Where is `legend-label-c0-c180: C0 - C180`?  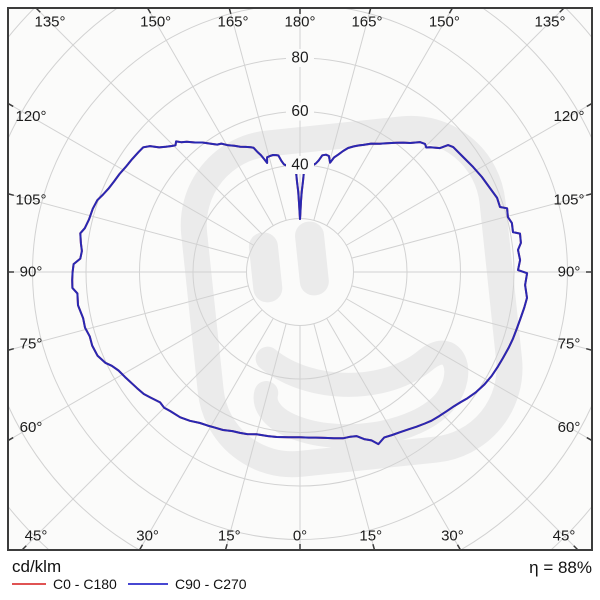
legend-label-c0-c180: C0 - C180 is located at coordinates (85, 584).